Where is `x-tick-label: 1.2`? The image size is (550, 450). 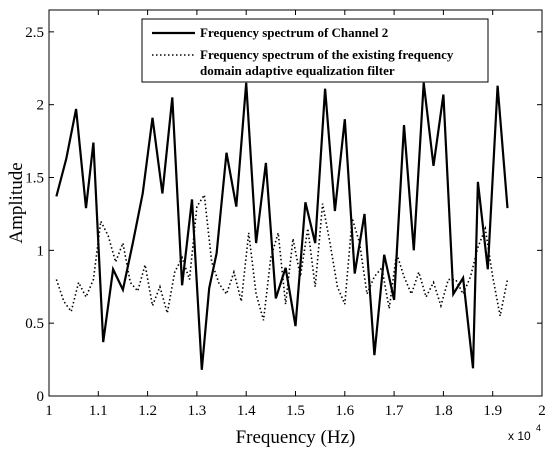 x-tick-label: 1.2 is located at coordinates (147, 411).